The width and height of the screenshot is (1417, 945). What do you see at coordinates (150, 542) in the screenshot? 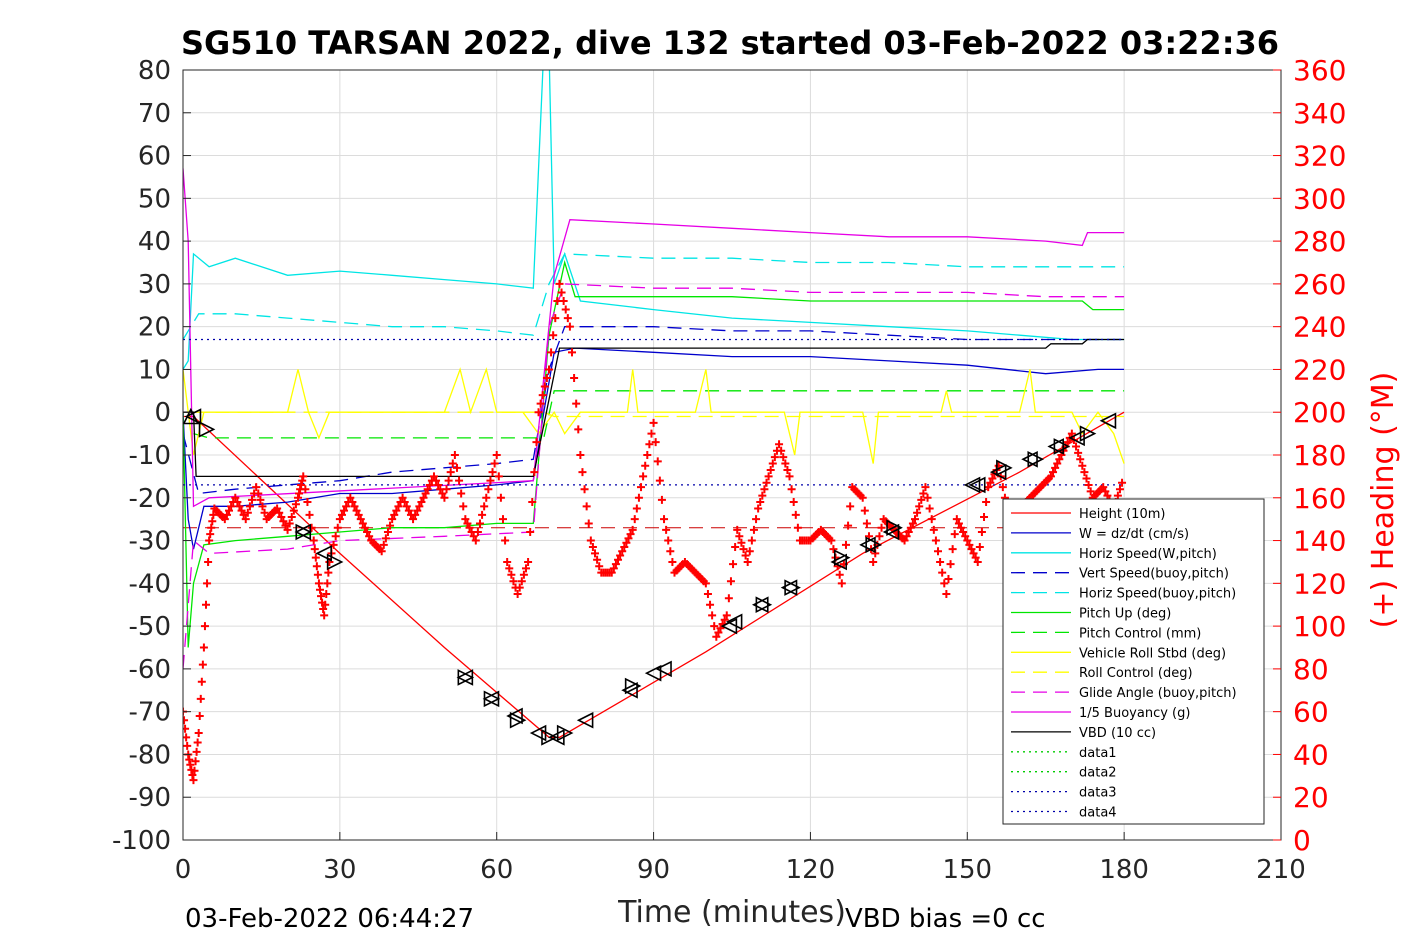
I see `y-tick-label: -30` at bounding box center [150, 542].